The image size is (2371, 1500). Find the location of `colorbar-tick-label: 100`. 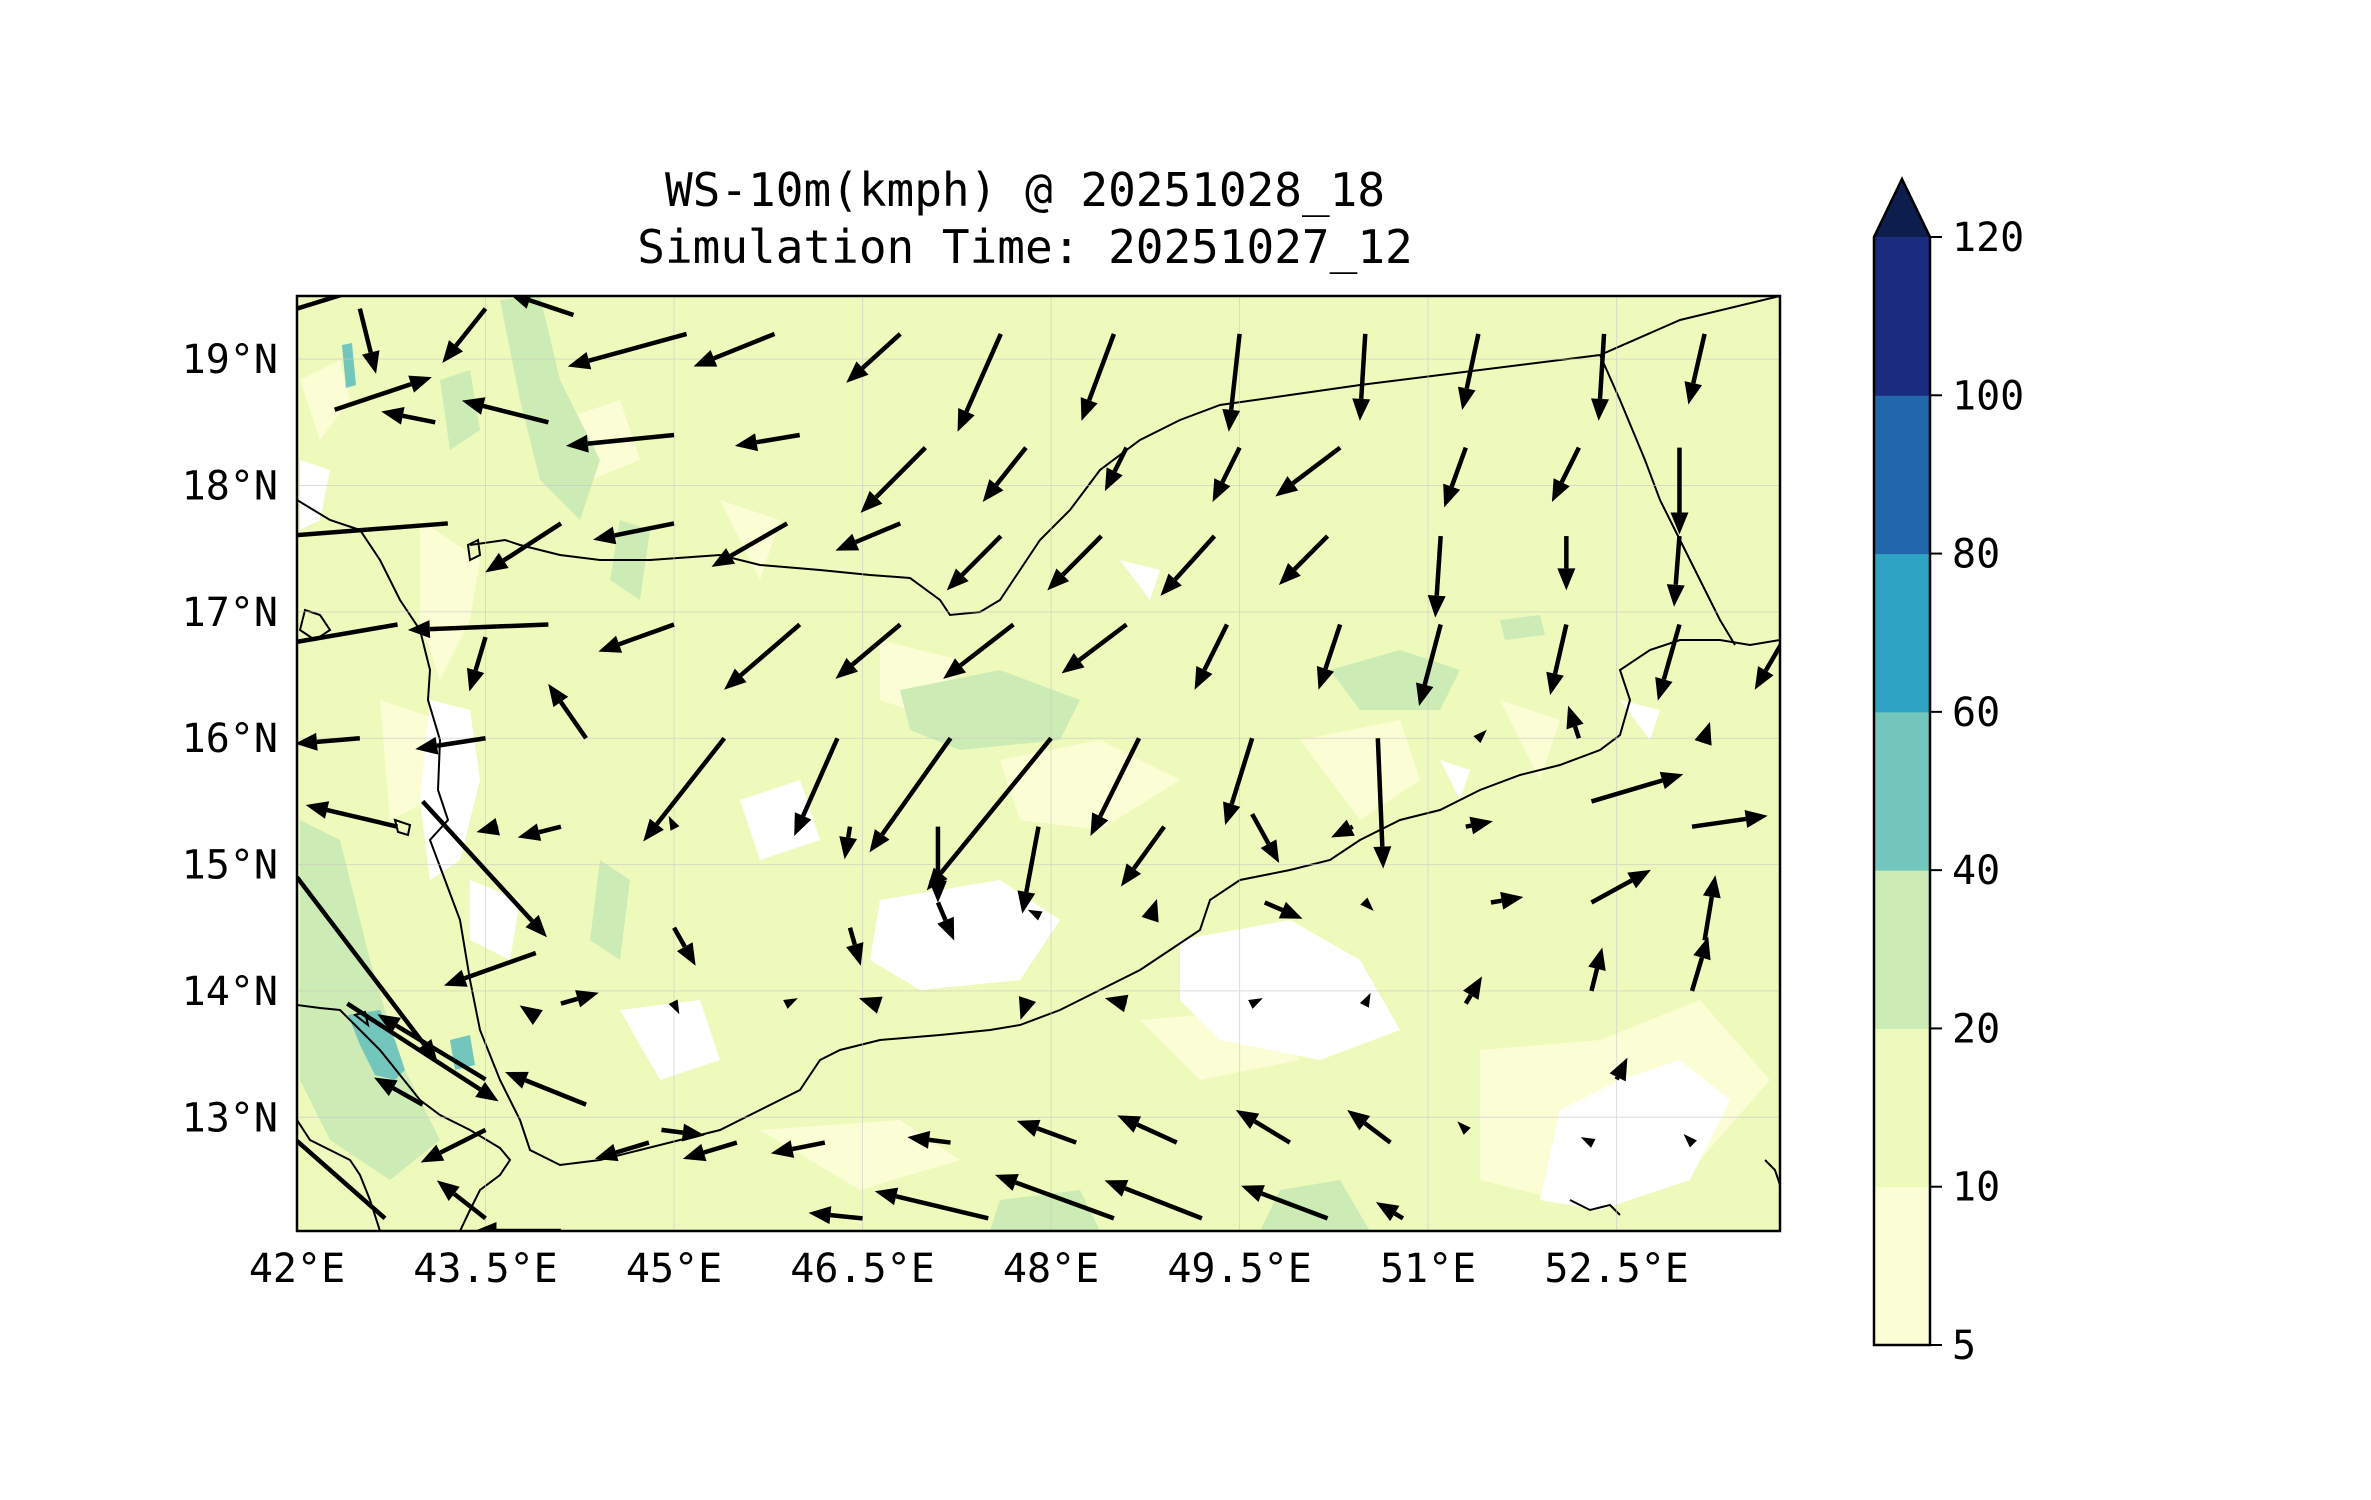

colorbar-tick-label: 100 is located at coordinates (1988, 396).